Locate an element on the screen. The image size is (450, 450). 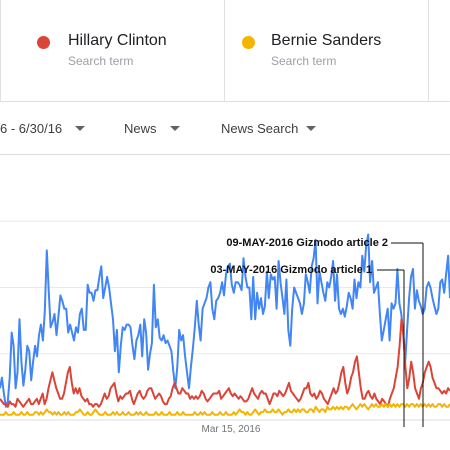
filter-bar: 6 - 6/30/16 News News Search is located at coordinates (225, 128).